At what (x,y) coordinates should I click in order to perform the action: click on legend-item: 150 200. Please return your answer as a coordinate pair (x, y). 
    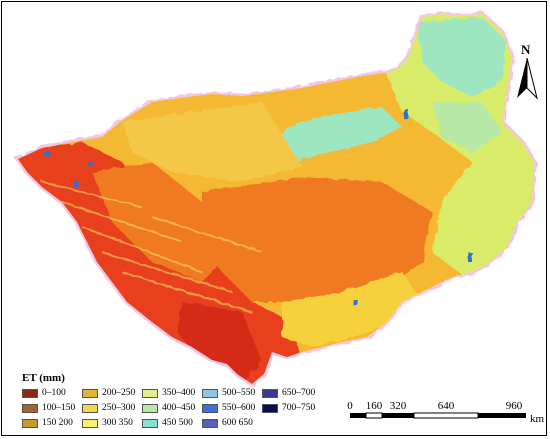
    Looking at the image, I should click on (47, 423).